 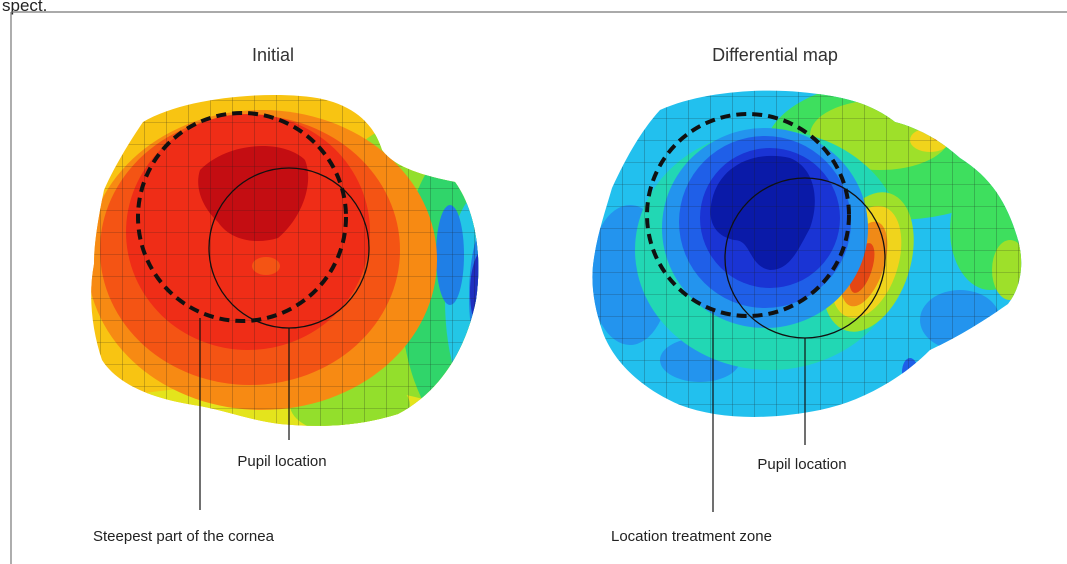 What do you see at coordinates (242, 217) in the screenshot?
I see `steepest-zone-circle` at bounding box center [242, 217].